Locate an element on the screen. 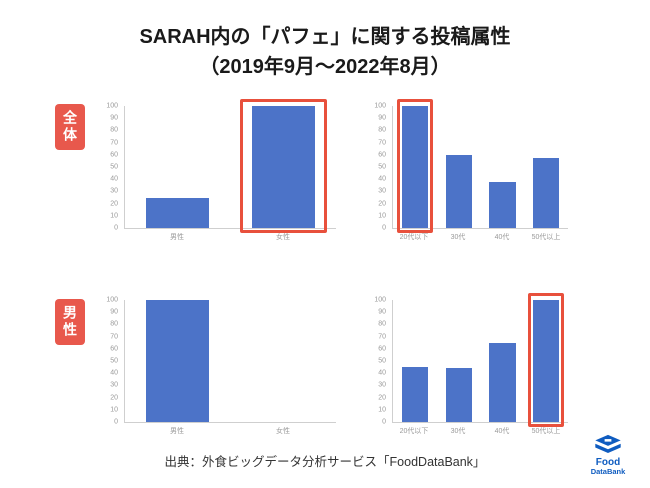 This screenshot has width=650, height=488. logo-text-databank: DataBank is located at coordinates (608, 471).